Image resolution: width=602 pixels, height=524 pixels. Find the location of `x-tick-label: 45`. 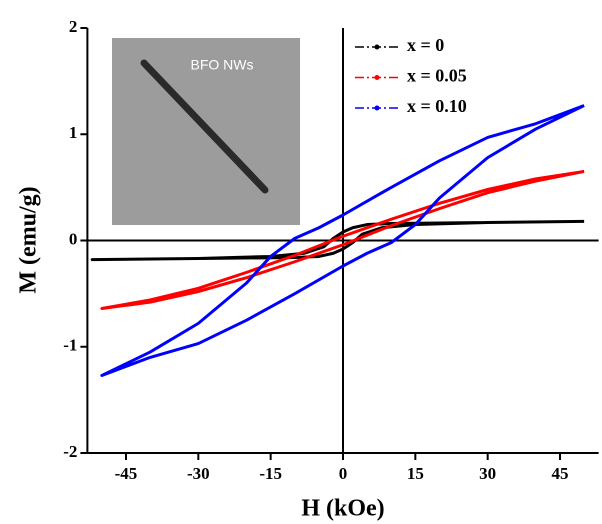

x-tick-label: 45 is located at coordinates (560, 473).